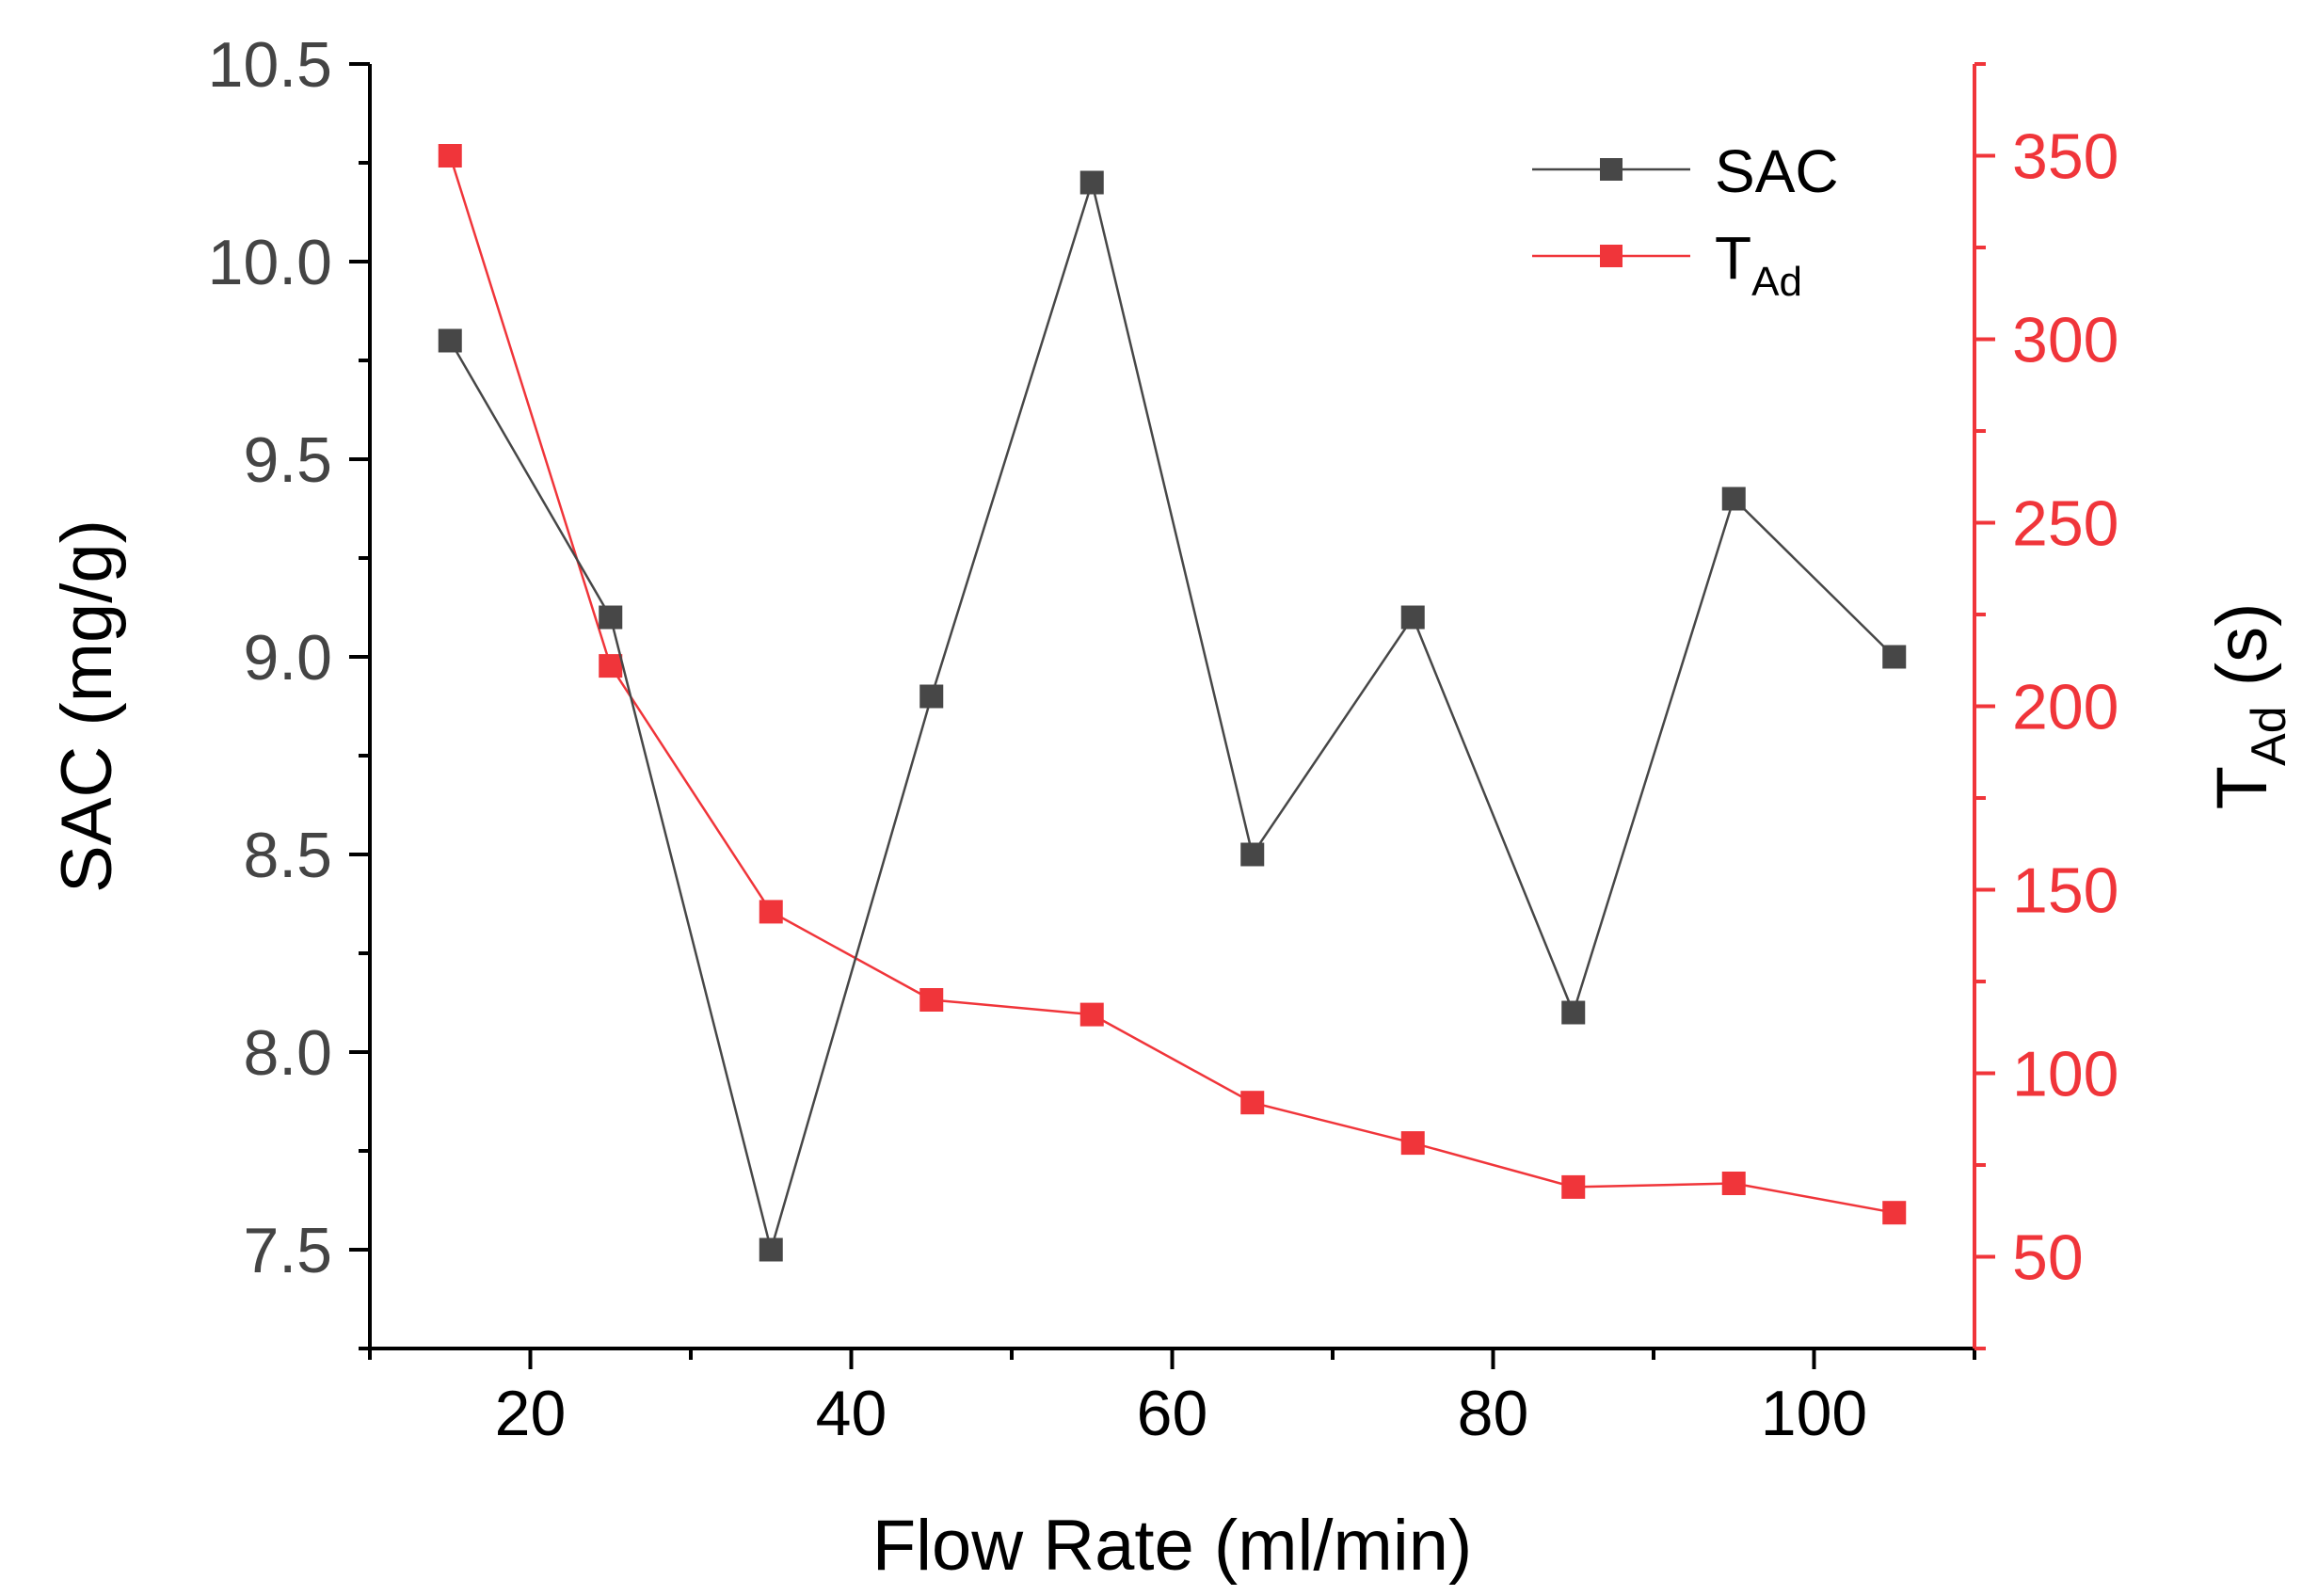 The image size is (2302, 1596). I want to click on legend: SAC TAd, so click(1685, 221).